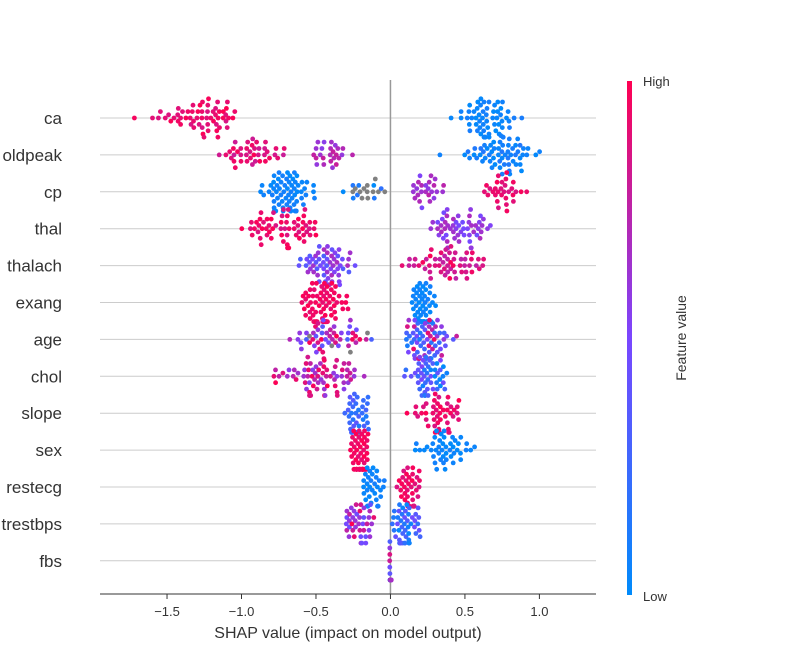  Describe the element at coordinates (390, 561) in the screenshot. I see `dot-fbs` at that location.